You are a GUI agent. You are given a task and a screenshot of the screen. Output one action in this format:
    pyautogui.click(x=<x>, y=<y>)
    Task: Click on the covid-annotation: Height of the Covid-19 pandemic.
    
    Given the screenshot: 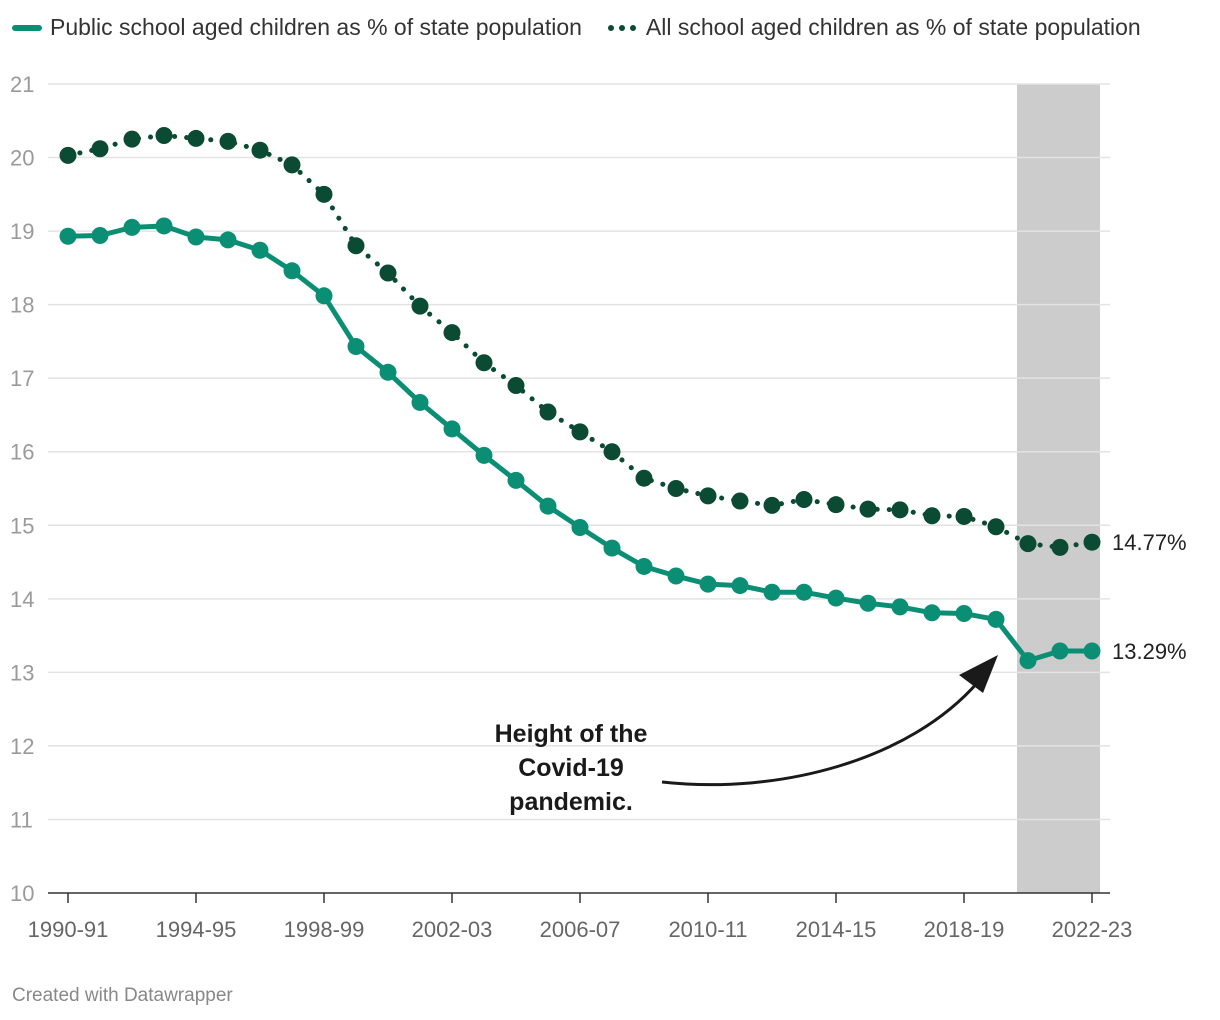 What is the action you would take?
    pyautogui.click(x=746, y=735)
    